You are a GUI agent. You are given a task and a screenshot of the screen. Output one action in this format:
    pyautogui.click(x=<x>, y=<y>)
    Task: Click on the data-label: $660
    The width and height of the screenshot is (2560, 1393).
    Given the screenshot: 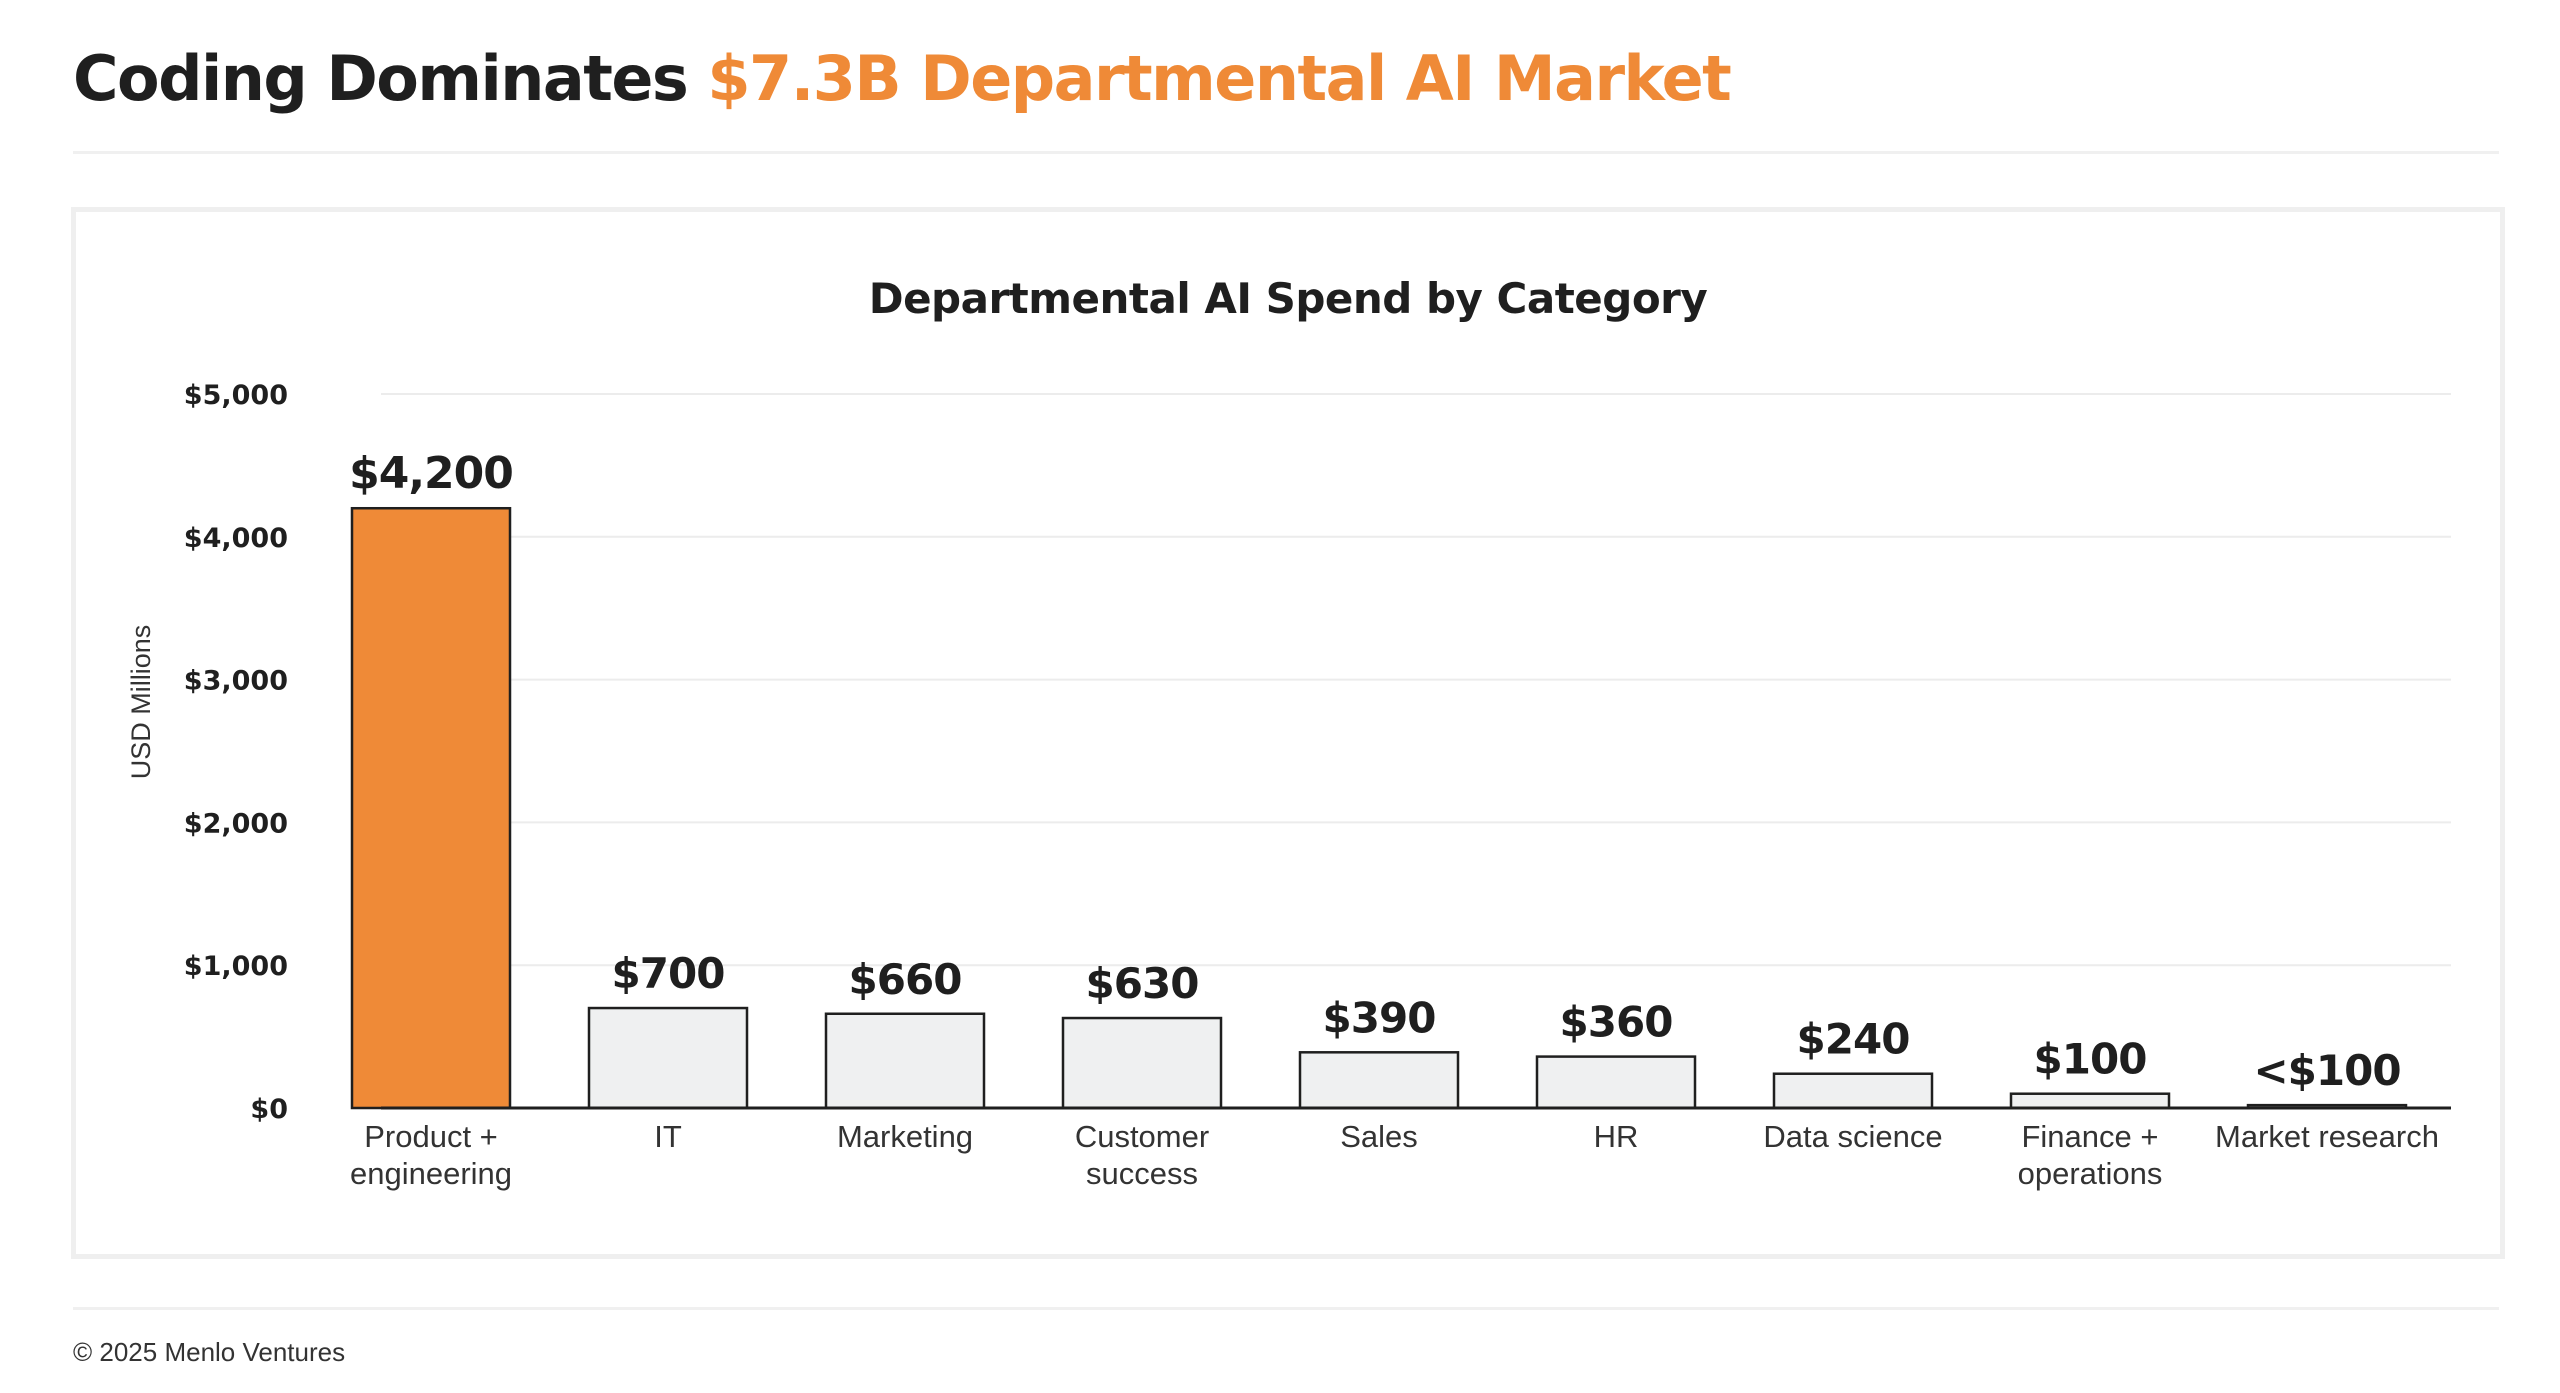 What is the action you would take?
    pyautogui.click(x=905, y=979)
    